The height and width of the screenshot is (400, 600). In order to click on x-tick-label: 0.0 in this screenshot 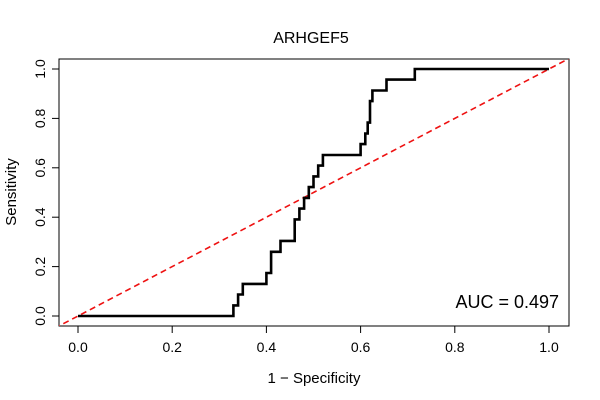, I will do `click(78, 347)`.